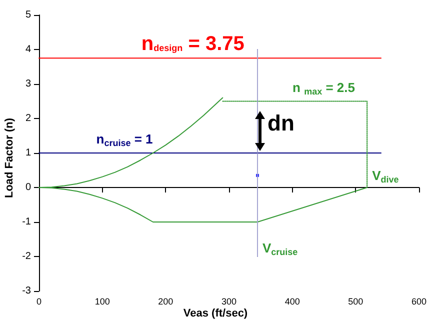  I want to click on series-label: ndesign = 3.75, so click(192, 44).